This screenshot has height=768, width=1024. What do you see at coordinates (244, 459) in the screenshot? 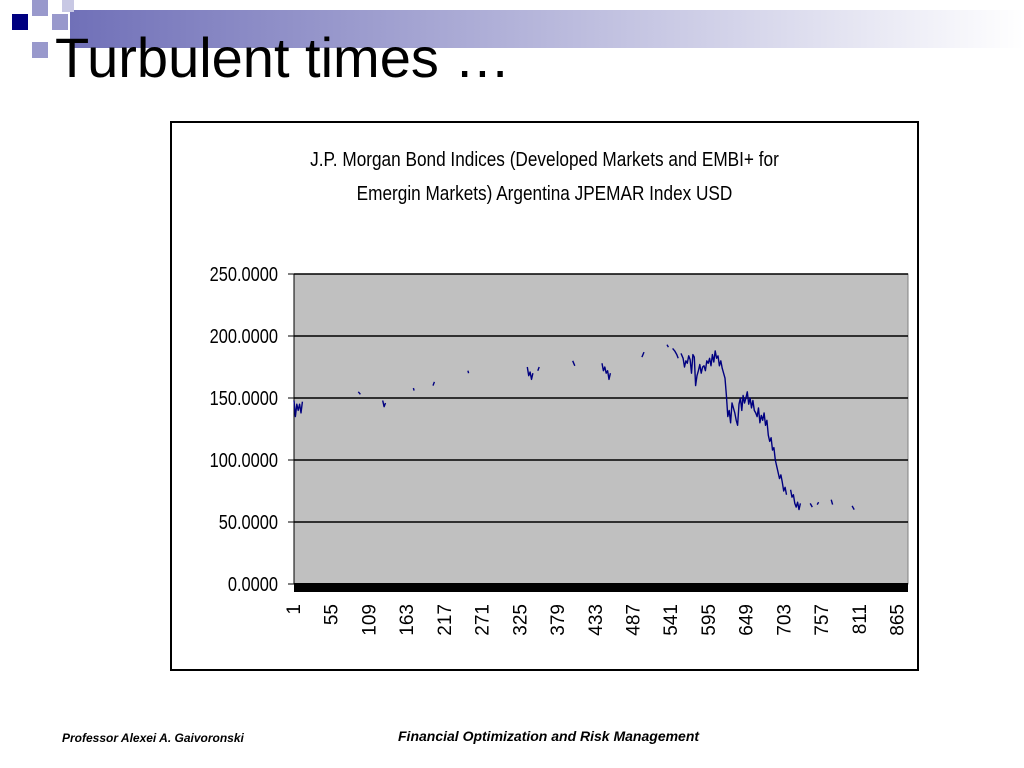
I see `y-tick-label: 100.0000` at bounding box center [244, 459].